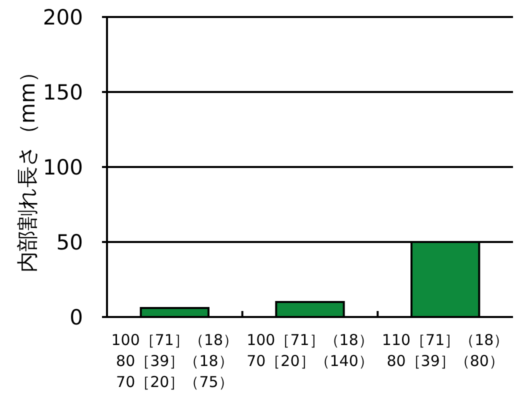  I want to click on y-tick-label: 0, so click(76, 318).